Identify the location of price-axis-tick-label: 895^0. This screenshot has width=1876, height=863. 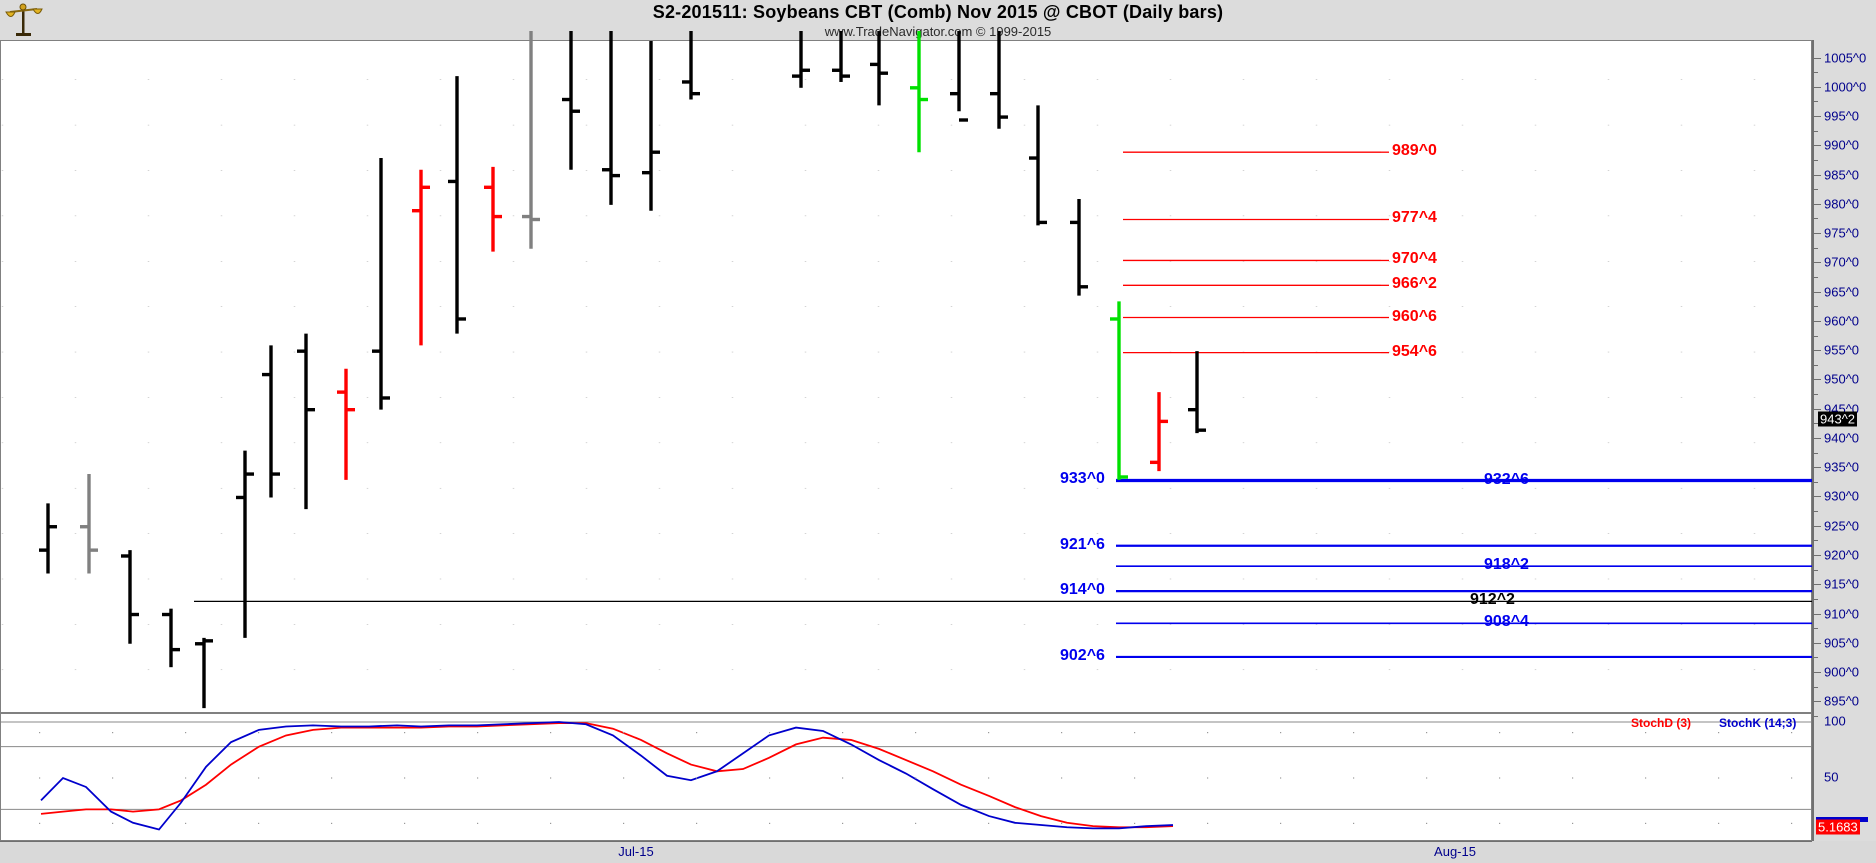
(1842, 701).